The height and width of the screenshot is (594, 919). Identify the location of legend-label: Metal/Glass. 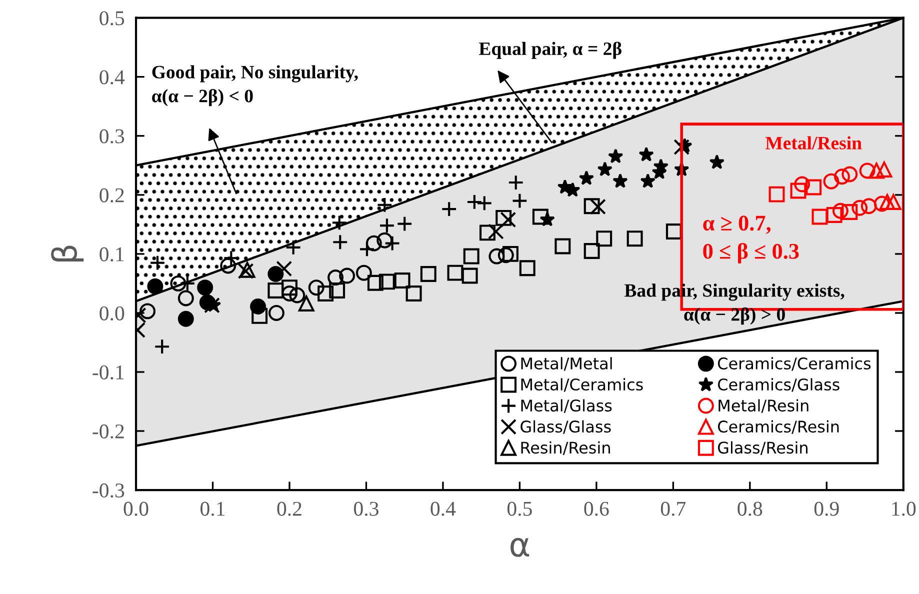
(566, 406).